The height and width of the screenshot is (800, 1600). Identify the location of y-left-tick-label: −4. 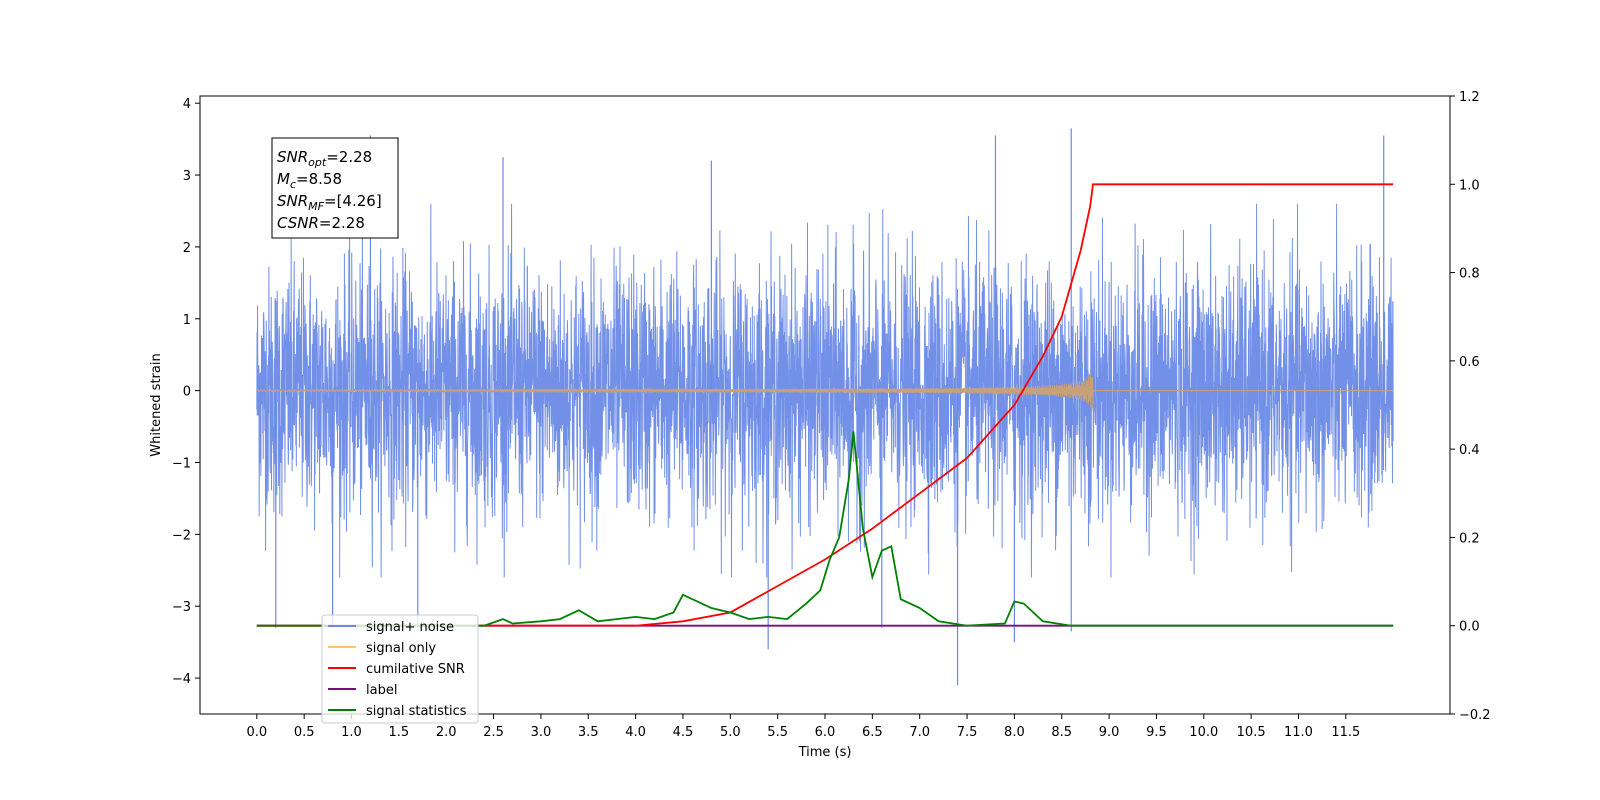
(181, 679).